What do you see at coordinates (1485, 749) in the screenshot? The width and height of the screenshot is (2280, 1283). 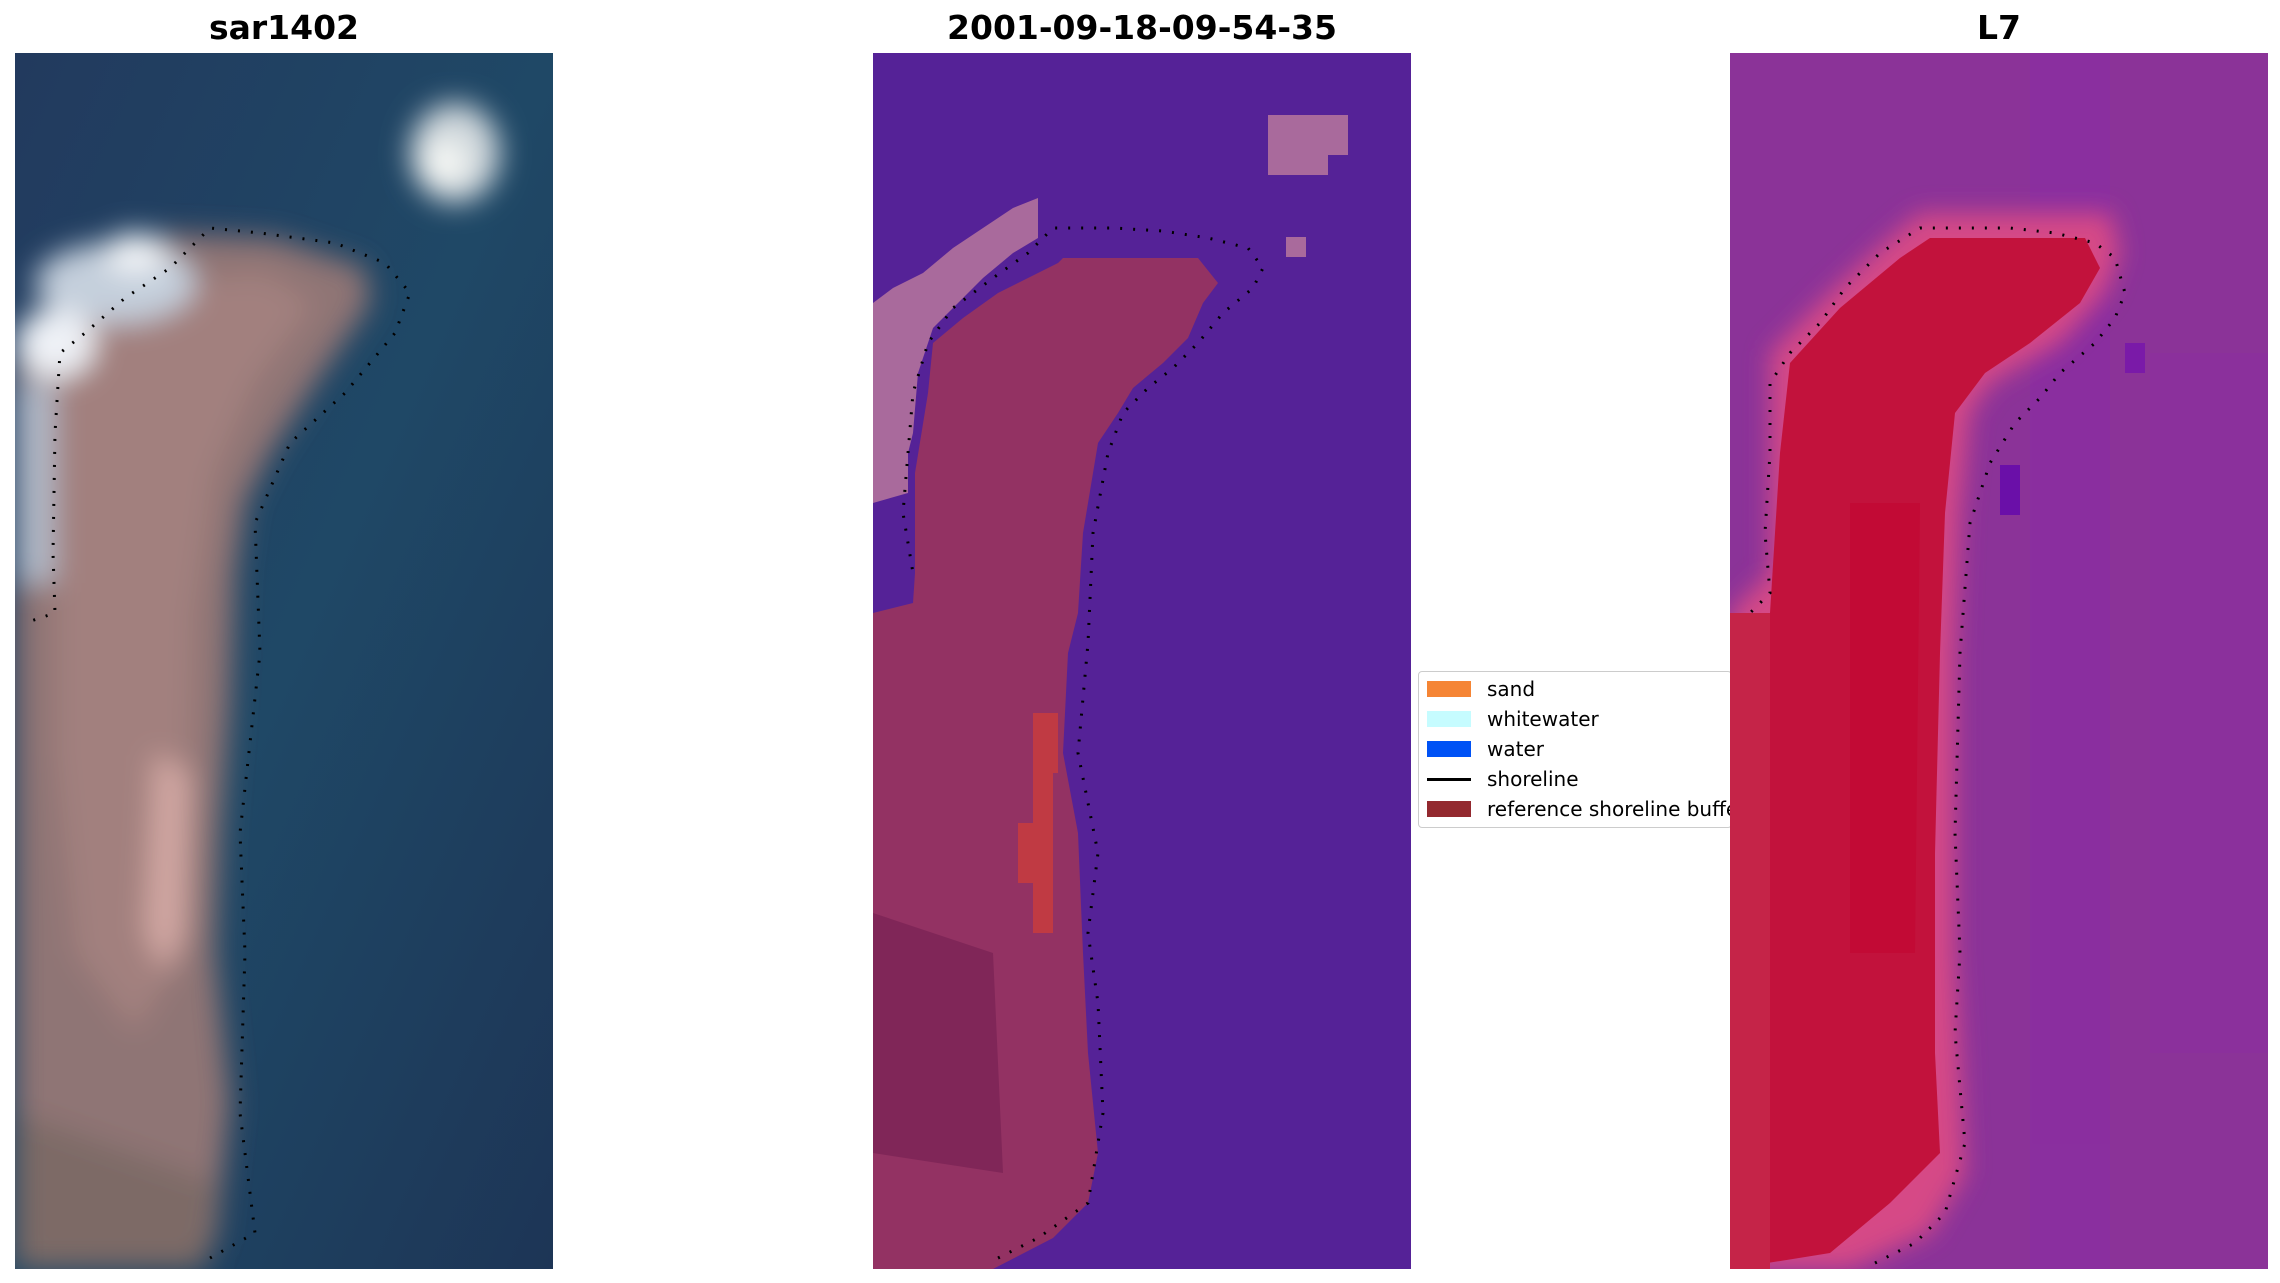 I see `legend-item-water: water` at bounding box center [1485, 749].